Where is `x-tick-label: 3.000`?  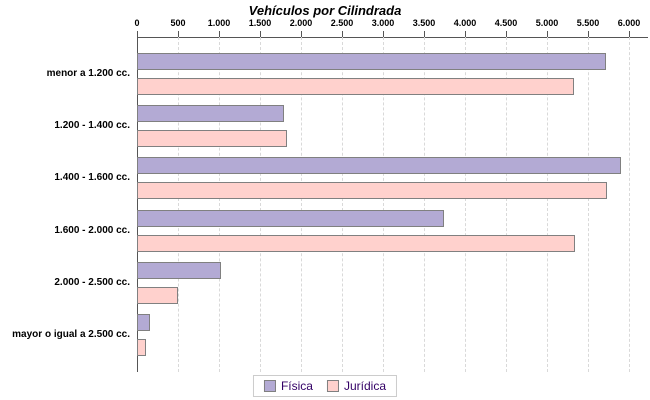 x-tick-label: 3.000 is located at coordinates (383, 23).